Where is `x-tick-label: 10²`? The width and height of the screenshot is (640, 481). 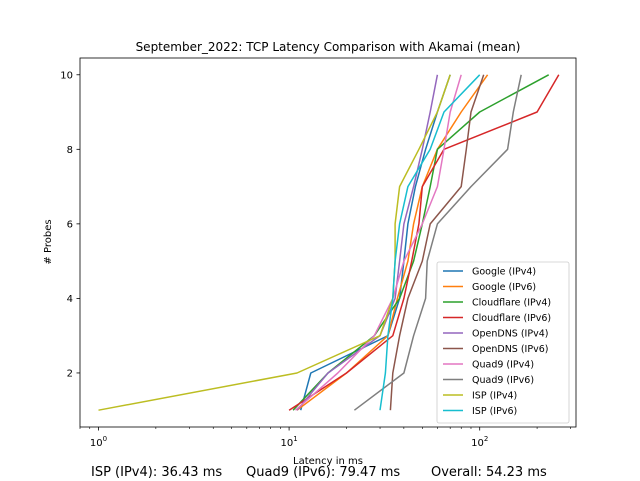 x-tick-label: 10² is located at coordinates (479, 442).